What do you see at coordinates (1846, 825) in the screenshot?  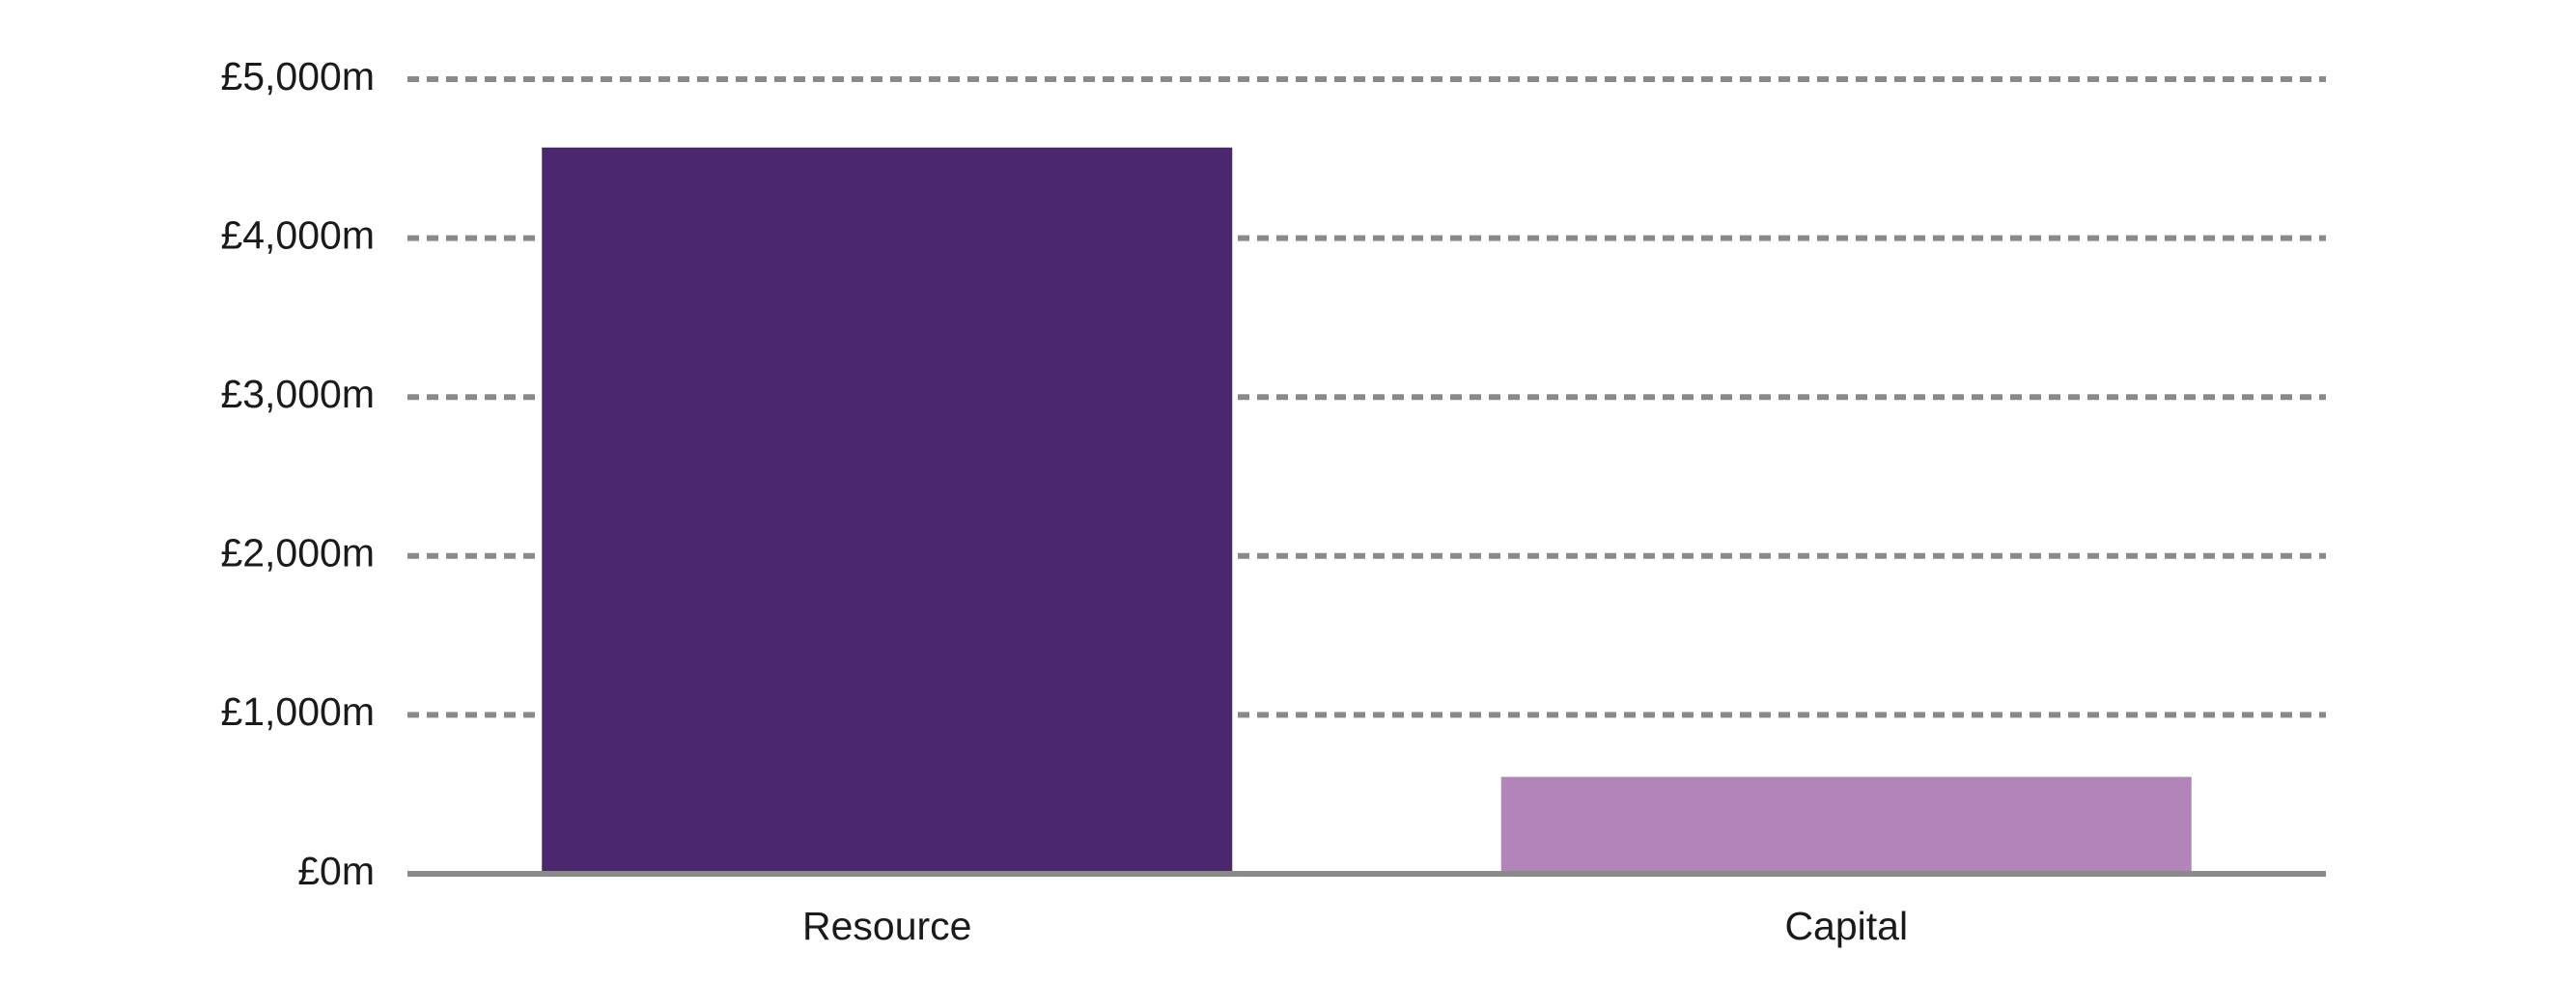 I see `bar` at bounding box center [1846, 825].